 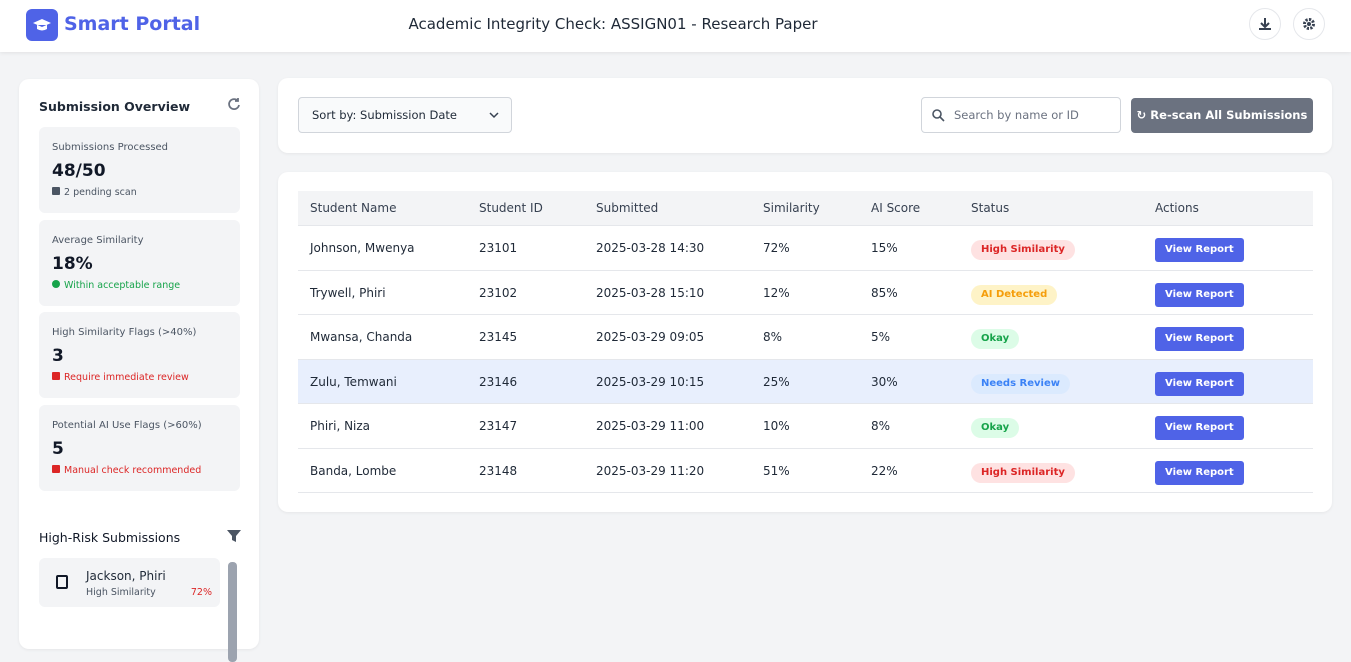 I want to click on stat-value: 3, so click(x=58, y=356).